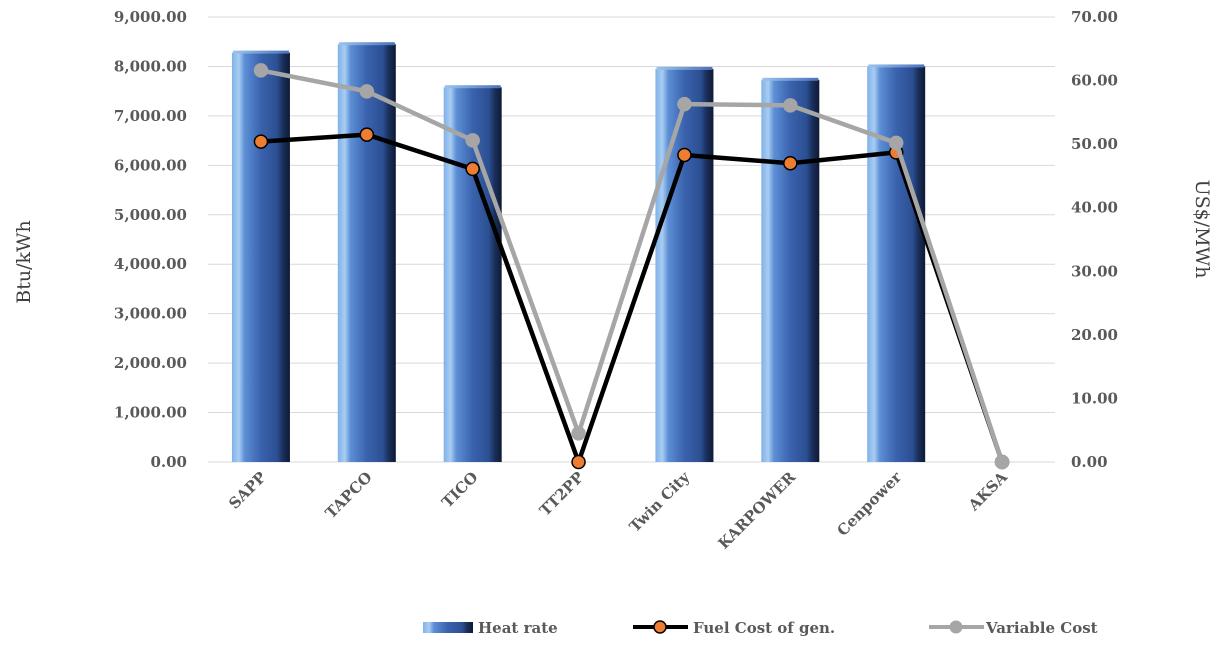 The height and width of the screenshot is (645, 1227). What do you see at coordinates (660, 501) in the screenshot?
I see `category-label: Twin City` at bounding box center [660, 501].